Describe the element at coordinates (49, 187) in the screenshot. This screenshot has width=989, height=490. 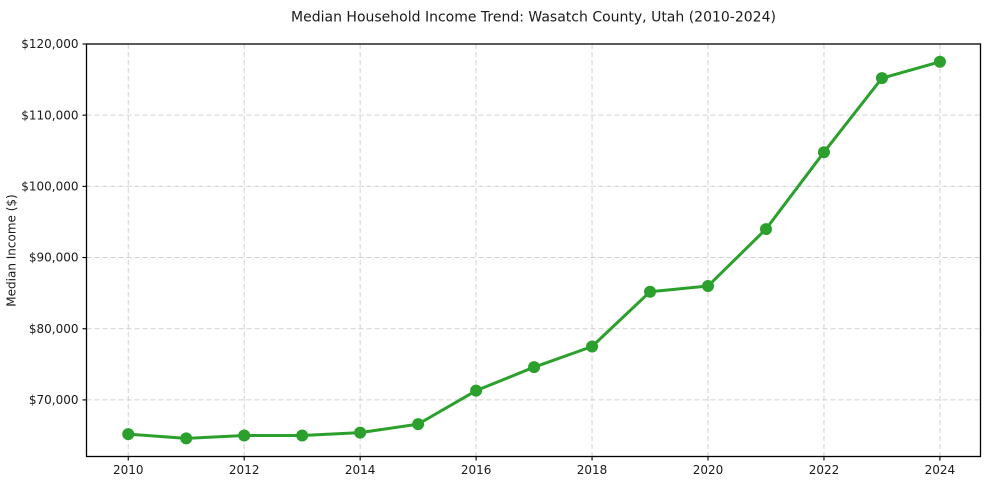
I see `y-tick-label: $100,000` at that location.